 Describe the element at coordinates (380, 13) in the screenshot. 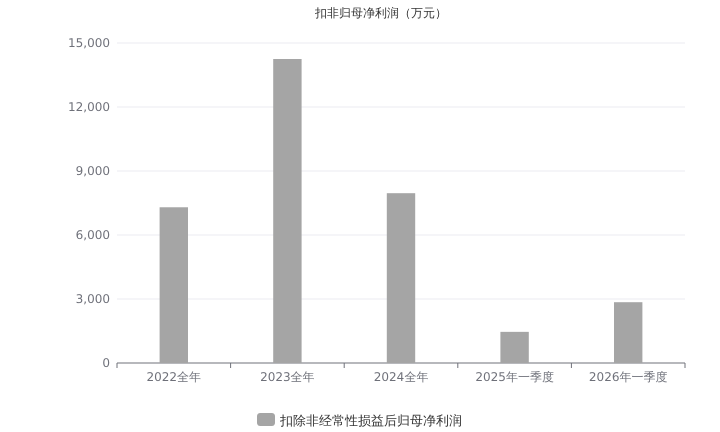

I see `chart-title: 扣非归母净利润（万元）` at that location.